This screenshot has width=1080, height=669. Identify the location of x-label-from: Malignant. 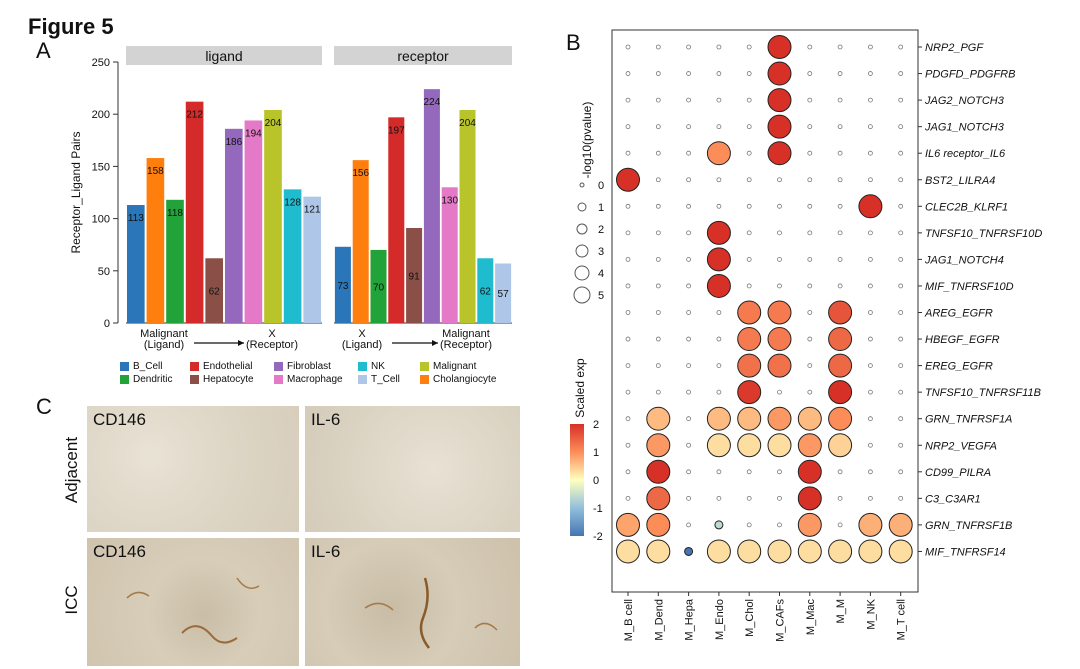
(164, 334).